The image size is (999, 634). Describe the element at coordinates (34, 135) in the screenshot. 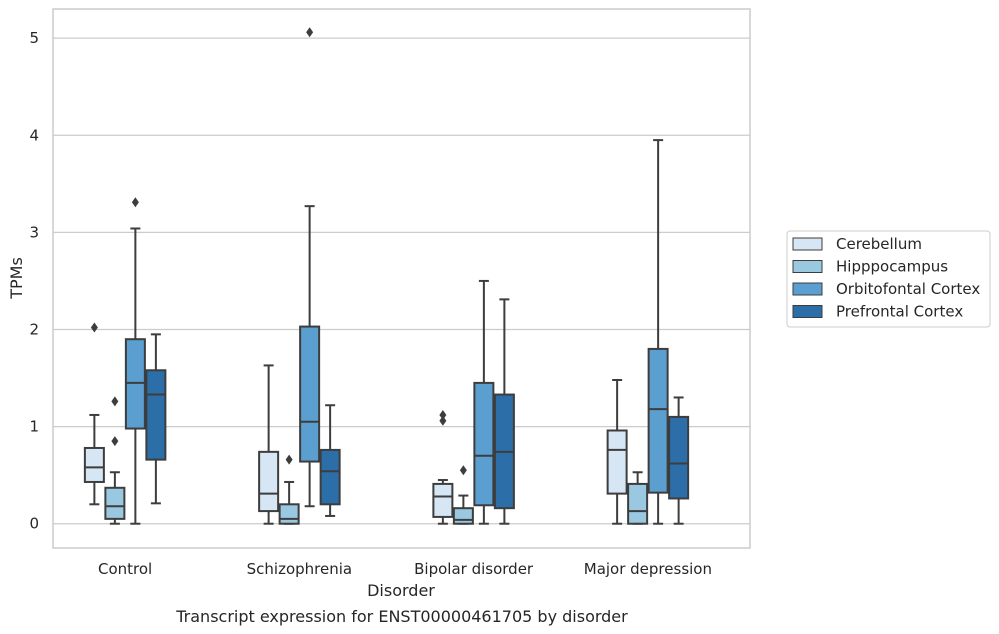

I see `y-tick-label: 4` at that location.